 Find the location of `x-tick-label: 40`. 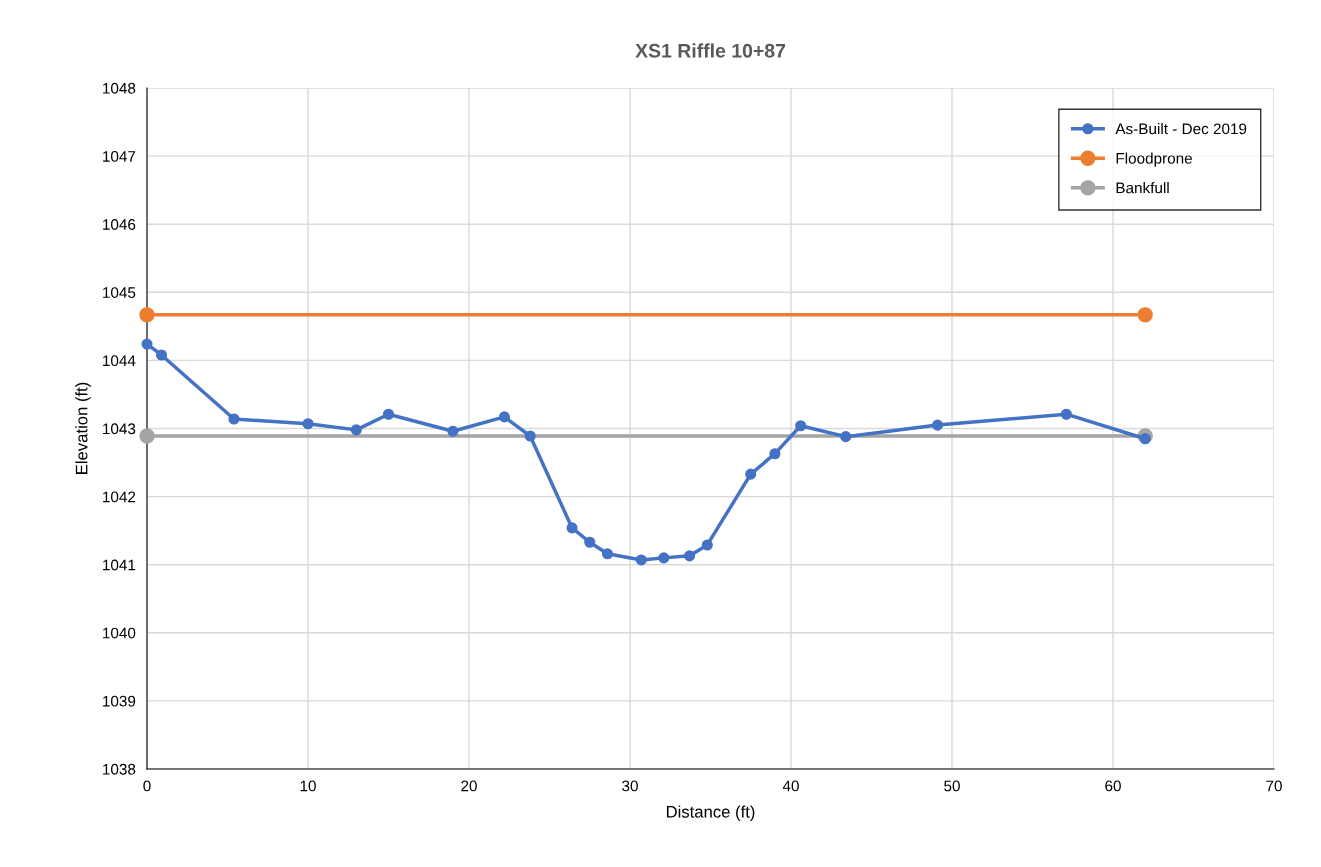

x-tick-label: 40 is located at coordinates (790, 786).